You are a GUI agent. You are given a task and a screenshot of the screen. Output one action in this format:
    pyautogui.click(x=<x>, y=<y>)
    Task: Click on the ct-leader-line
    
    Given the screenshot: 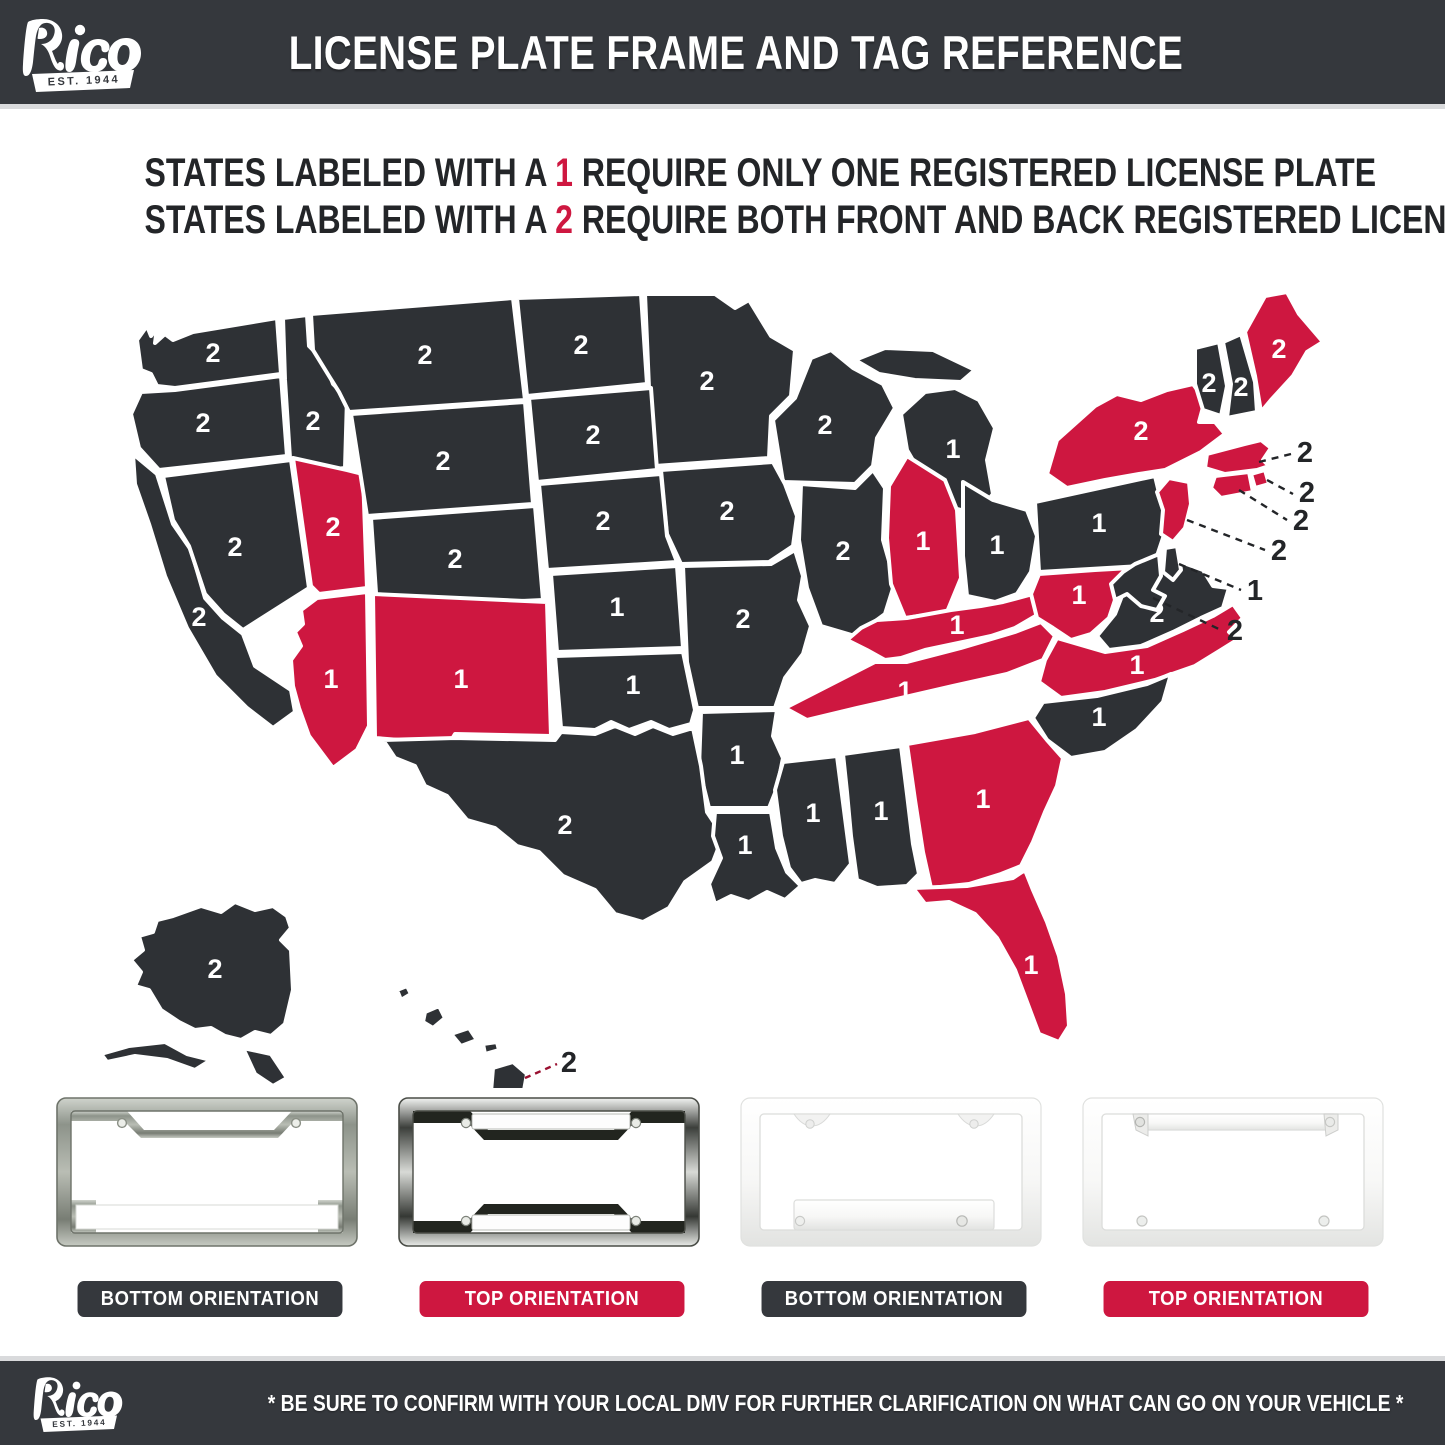 What is the action you would take?
    pyautogui.click(x=1263, y=505)
    